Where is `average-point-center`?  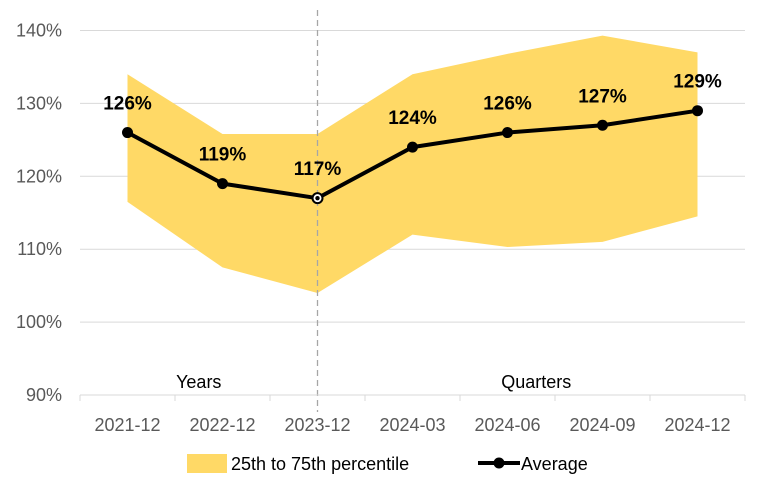 average-point-center is located at coordinates (317, 198).